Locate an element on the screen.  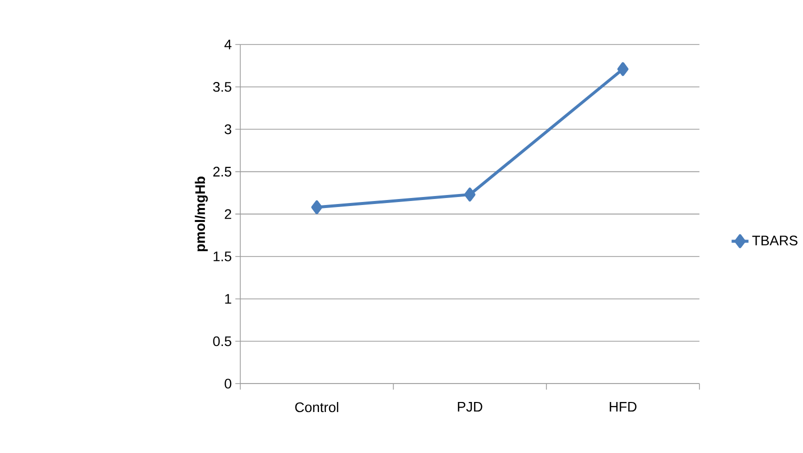
y-tick-label: 4 is located at coordinates (228, 45).